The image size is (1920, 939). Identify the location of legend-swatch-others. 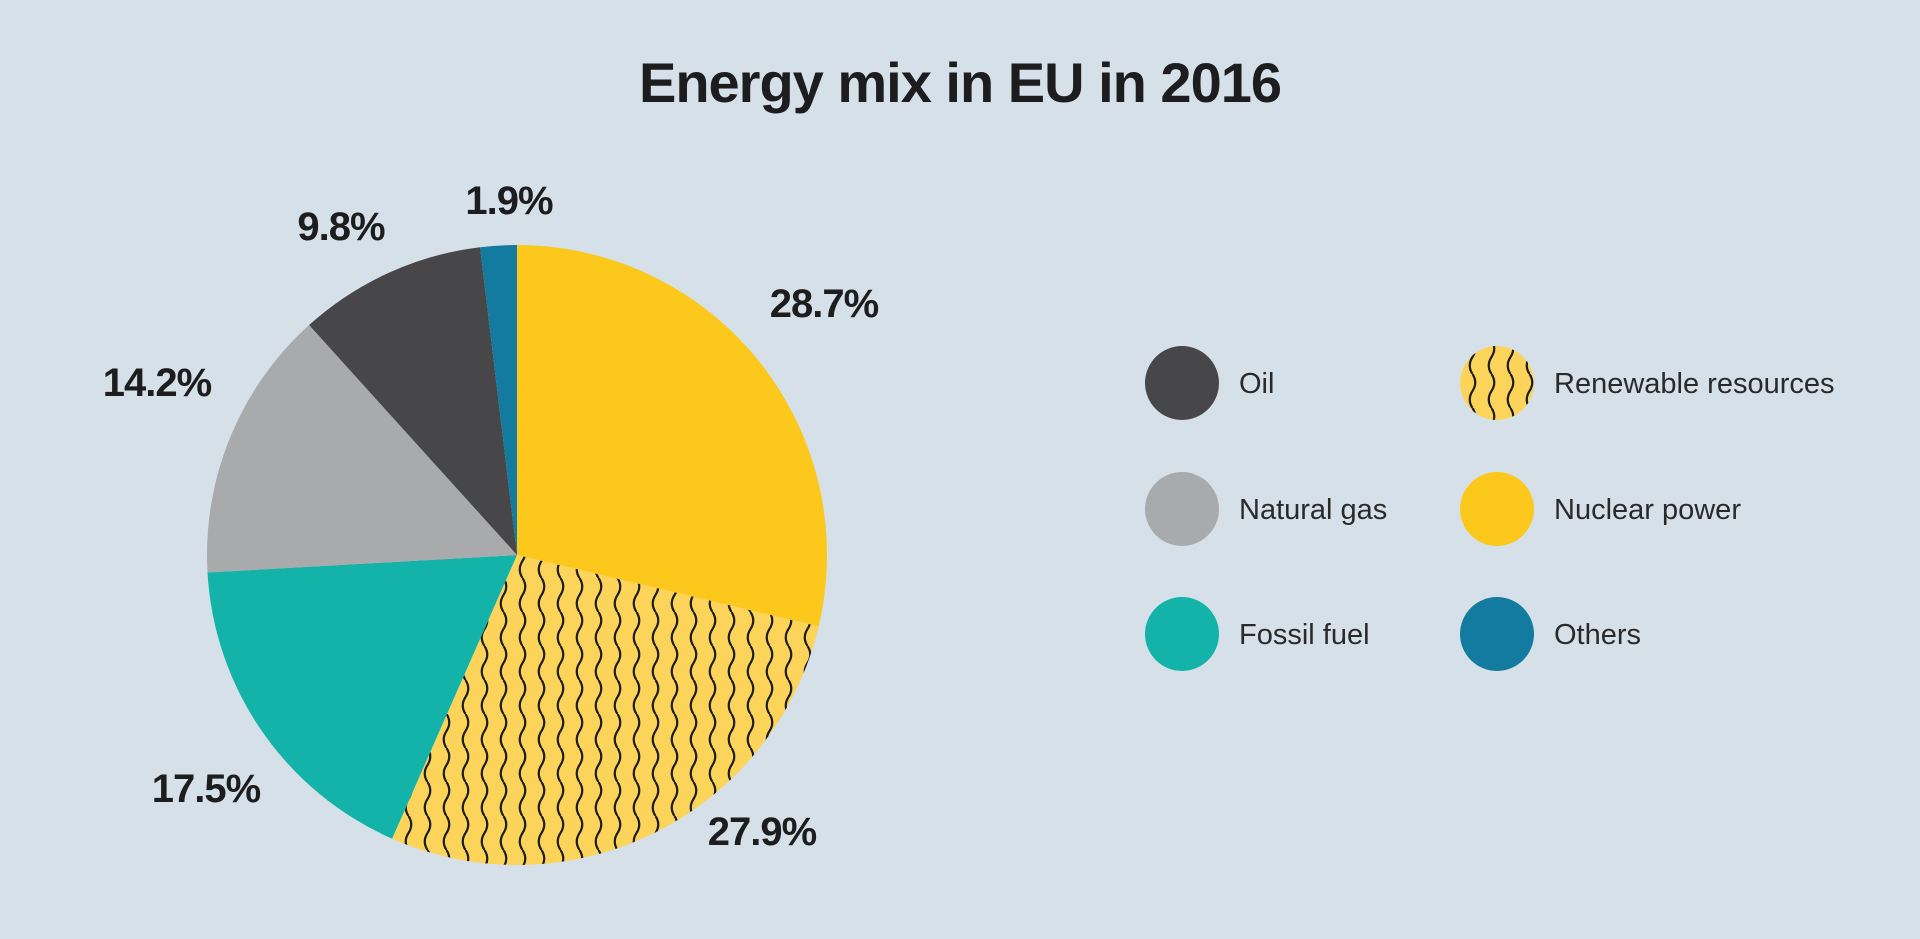
(1497, 634).